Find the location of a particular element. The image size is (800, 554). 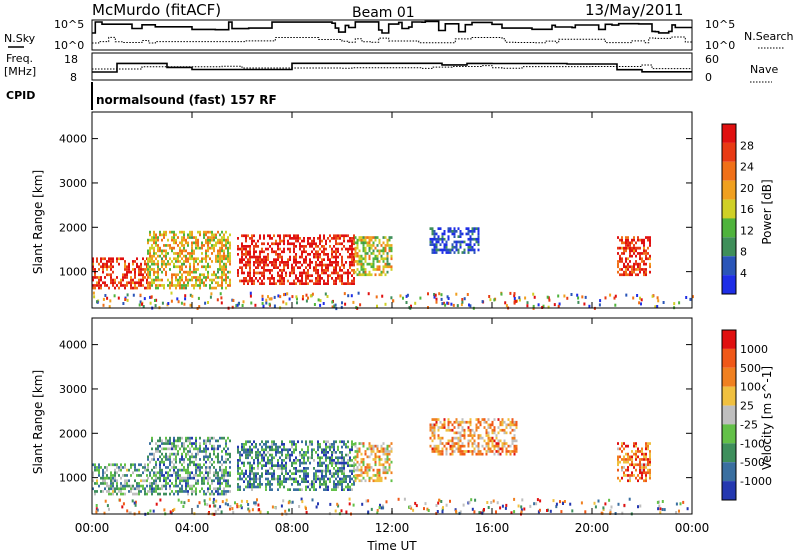

colorbar-tick-label: -100 is located at coordinates (752, 443).